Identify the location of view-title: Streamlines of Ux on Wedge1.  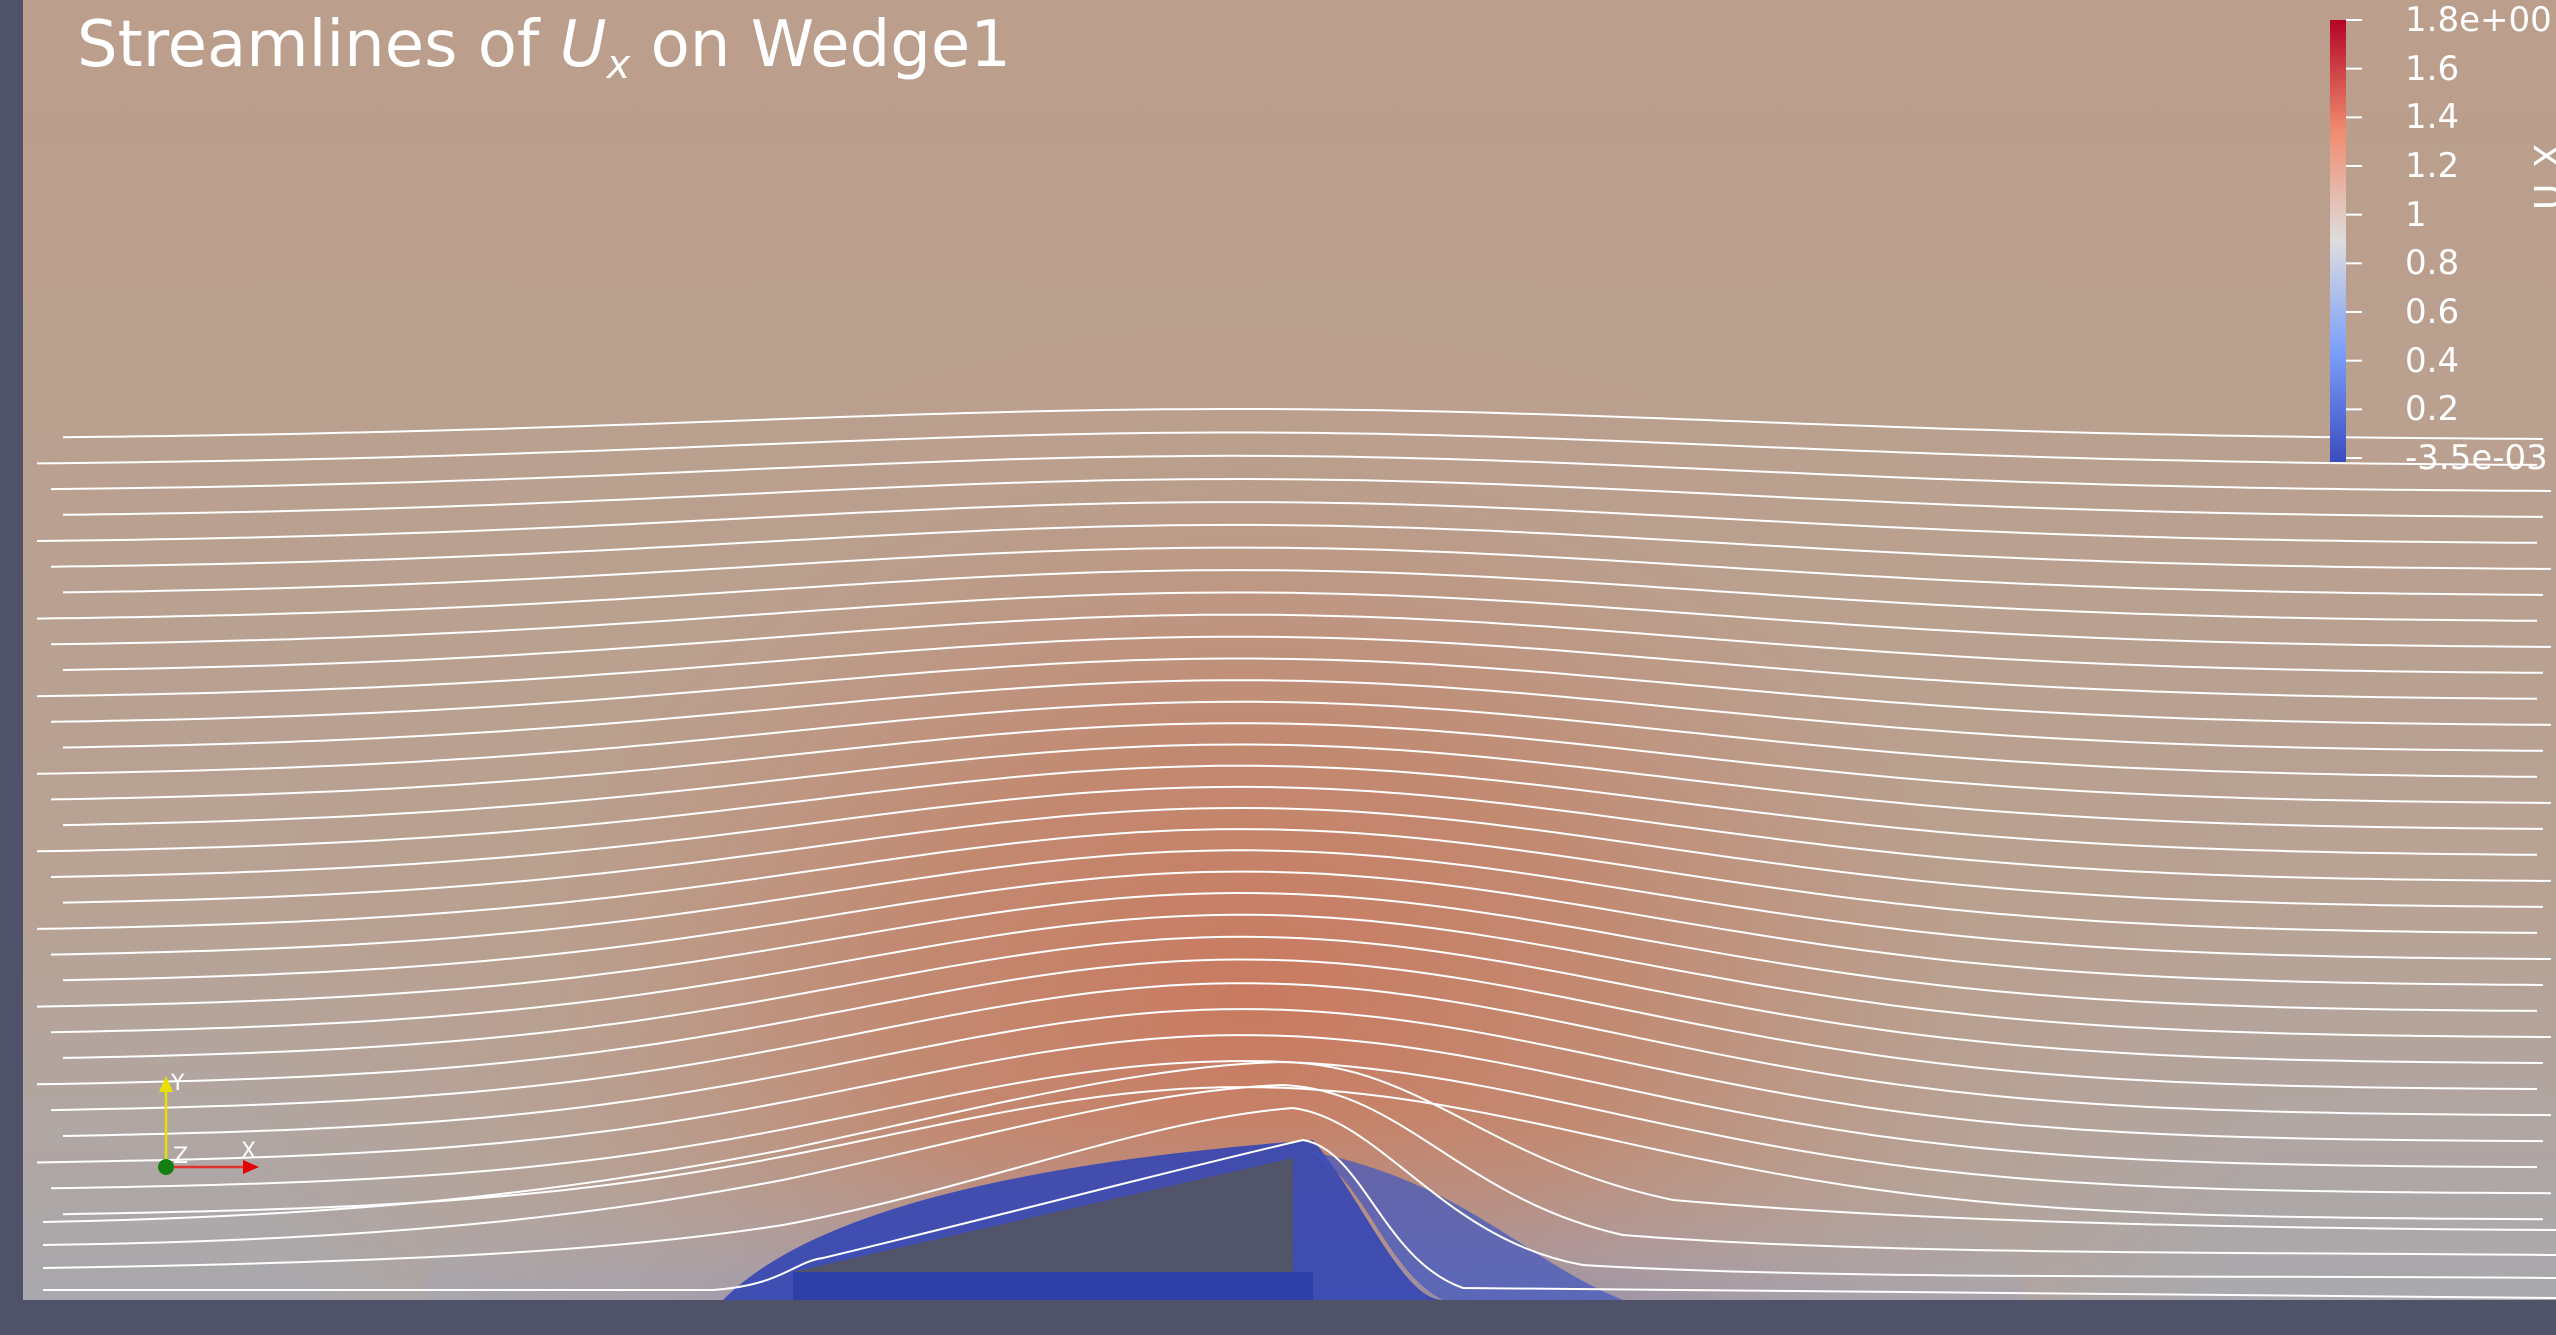
(544, 48).